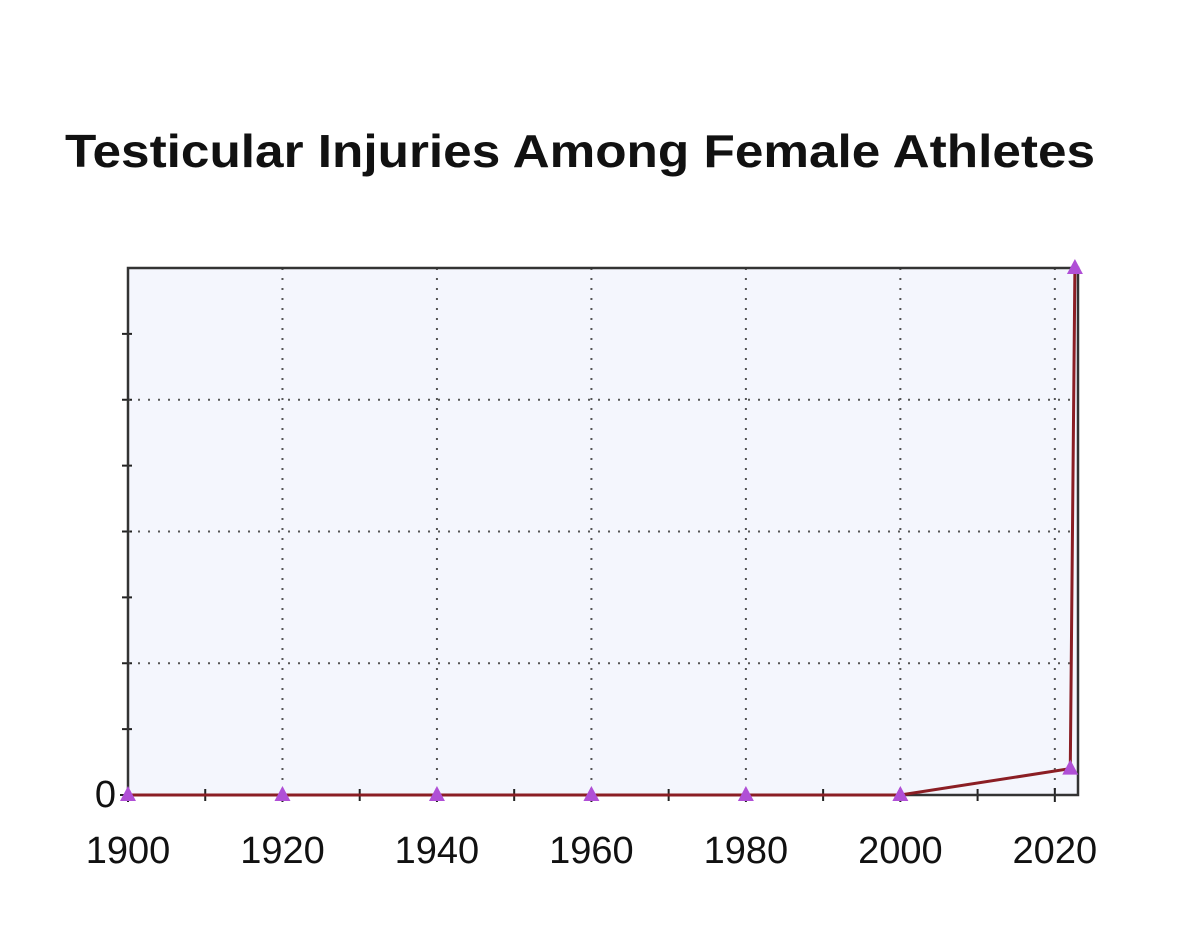  Describe the element at coordinates (591, 851) in the screenshot. I see `x-tick-label: 1960` at that location.